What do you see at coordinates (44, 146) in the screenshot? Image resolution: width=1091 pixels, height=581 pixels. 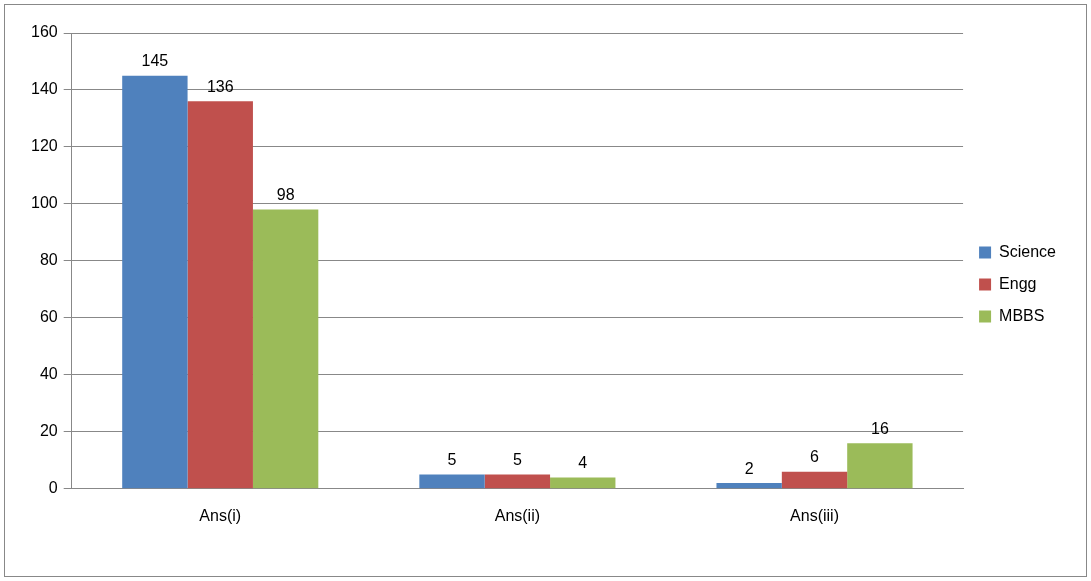 I see `y-tick-label: 120` at bounding box center [44, 146].